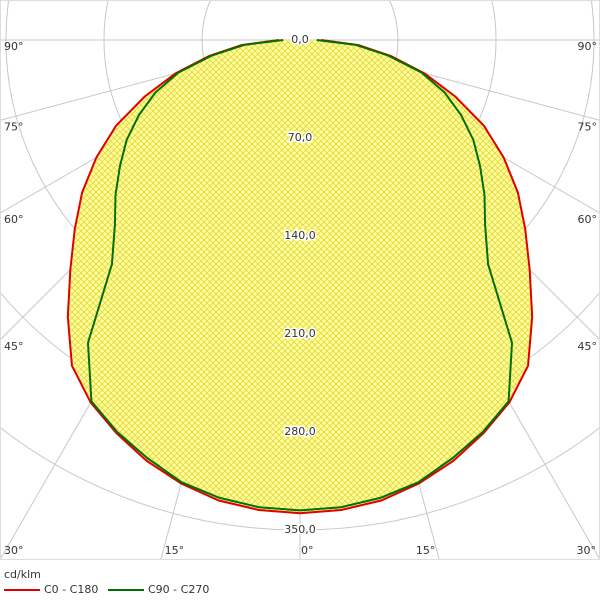 Image resolution: width=600 pixels, height=600 pixels. I want to click on r-tick-label: 140,0, so click(300, 235).